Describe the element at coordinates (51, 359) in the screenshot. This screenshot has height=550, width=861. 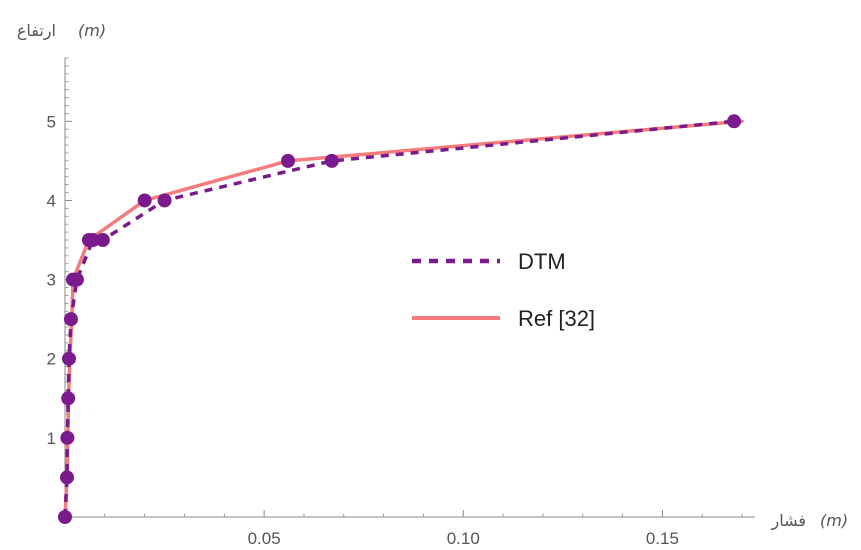
I see `y-tick-label: 2` at that location.